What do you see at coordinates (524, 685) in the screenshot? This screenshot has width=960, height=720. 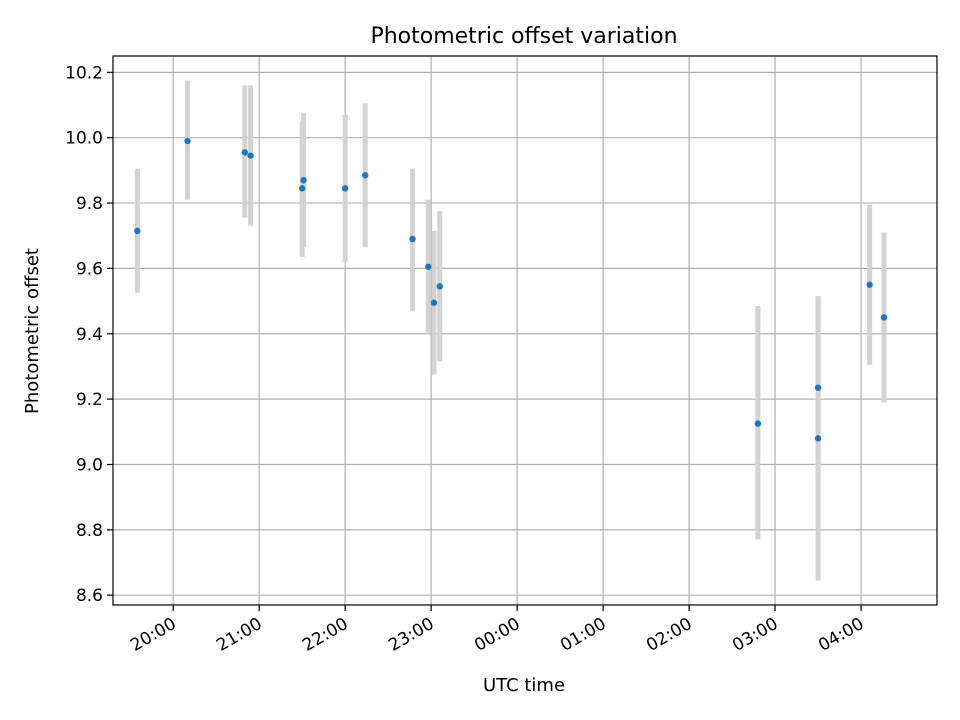 I see `x-axis-label: UTC time` at bounding box center [524, 685].